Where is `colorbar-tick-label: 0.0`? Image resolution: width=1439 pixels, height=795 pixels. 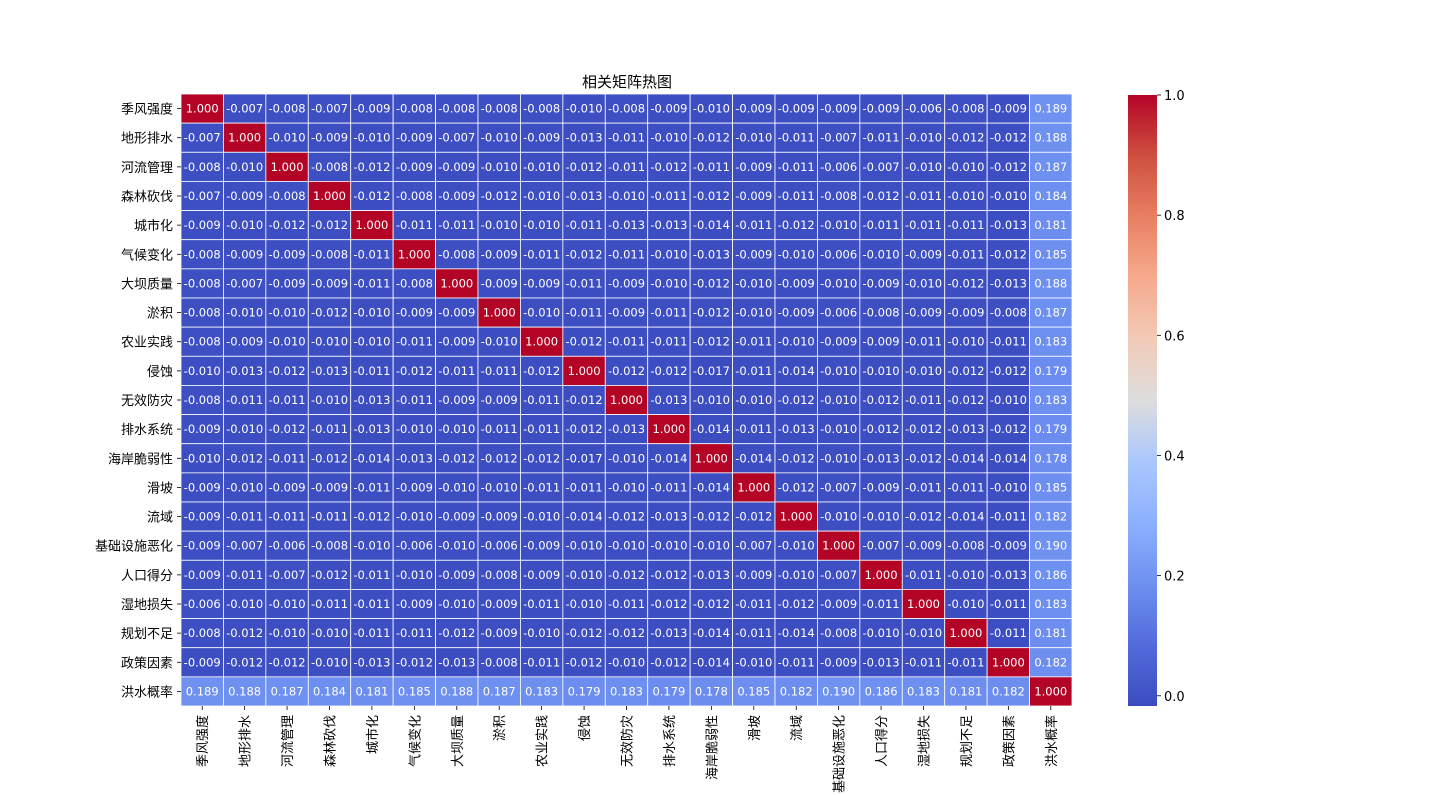 colorbar-tick-label: 0.0 is located at coordinates (1174, 697).